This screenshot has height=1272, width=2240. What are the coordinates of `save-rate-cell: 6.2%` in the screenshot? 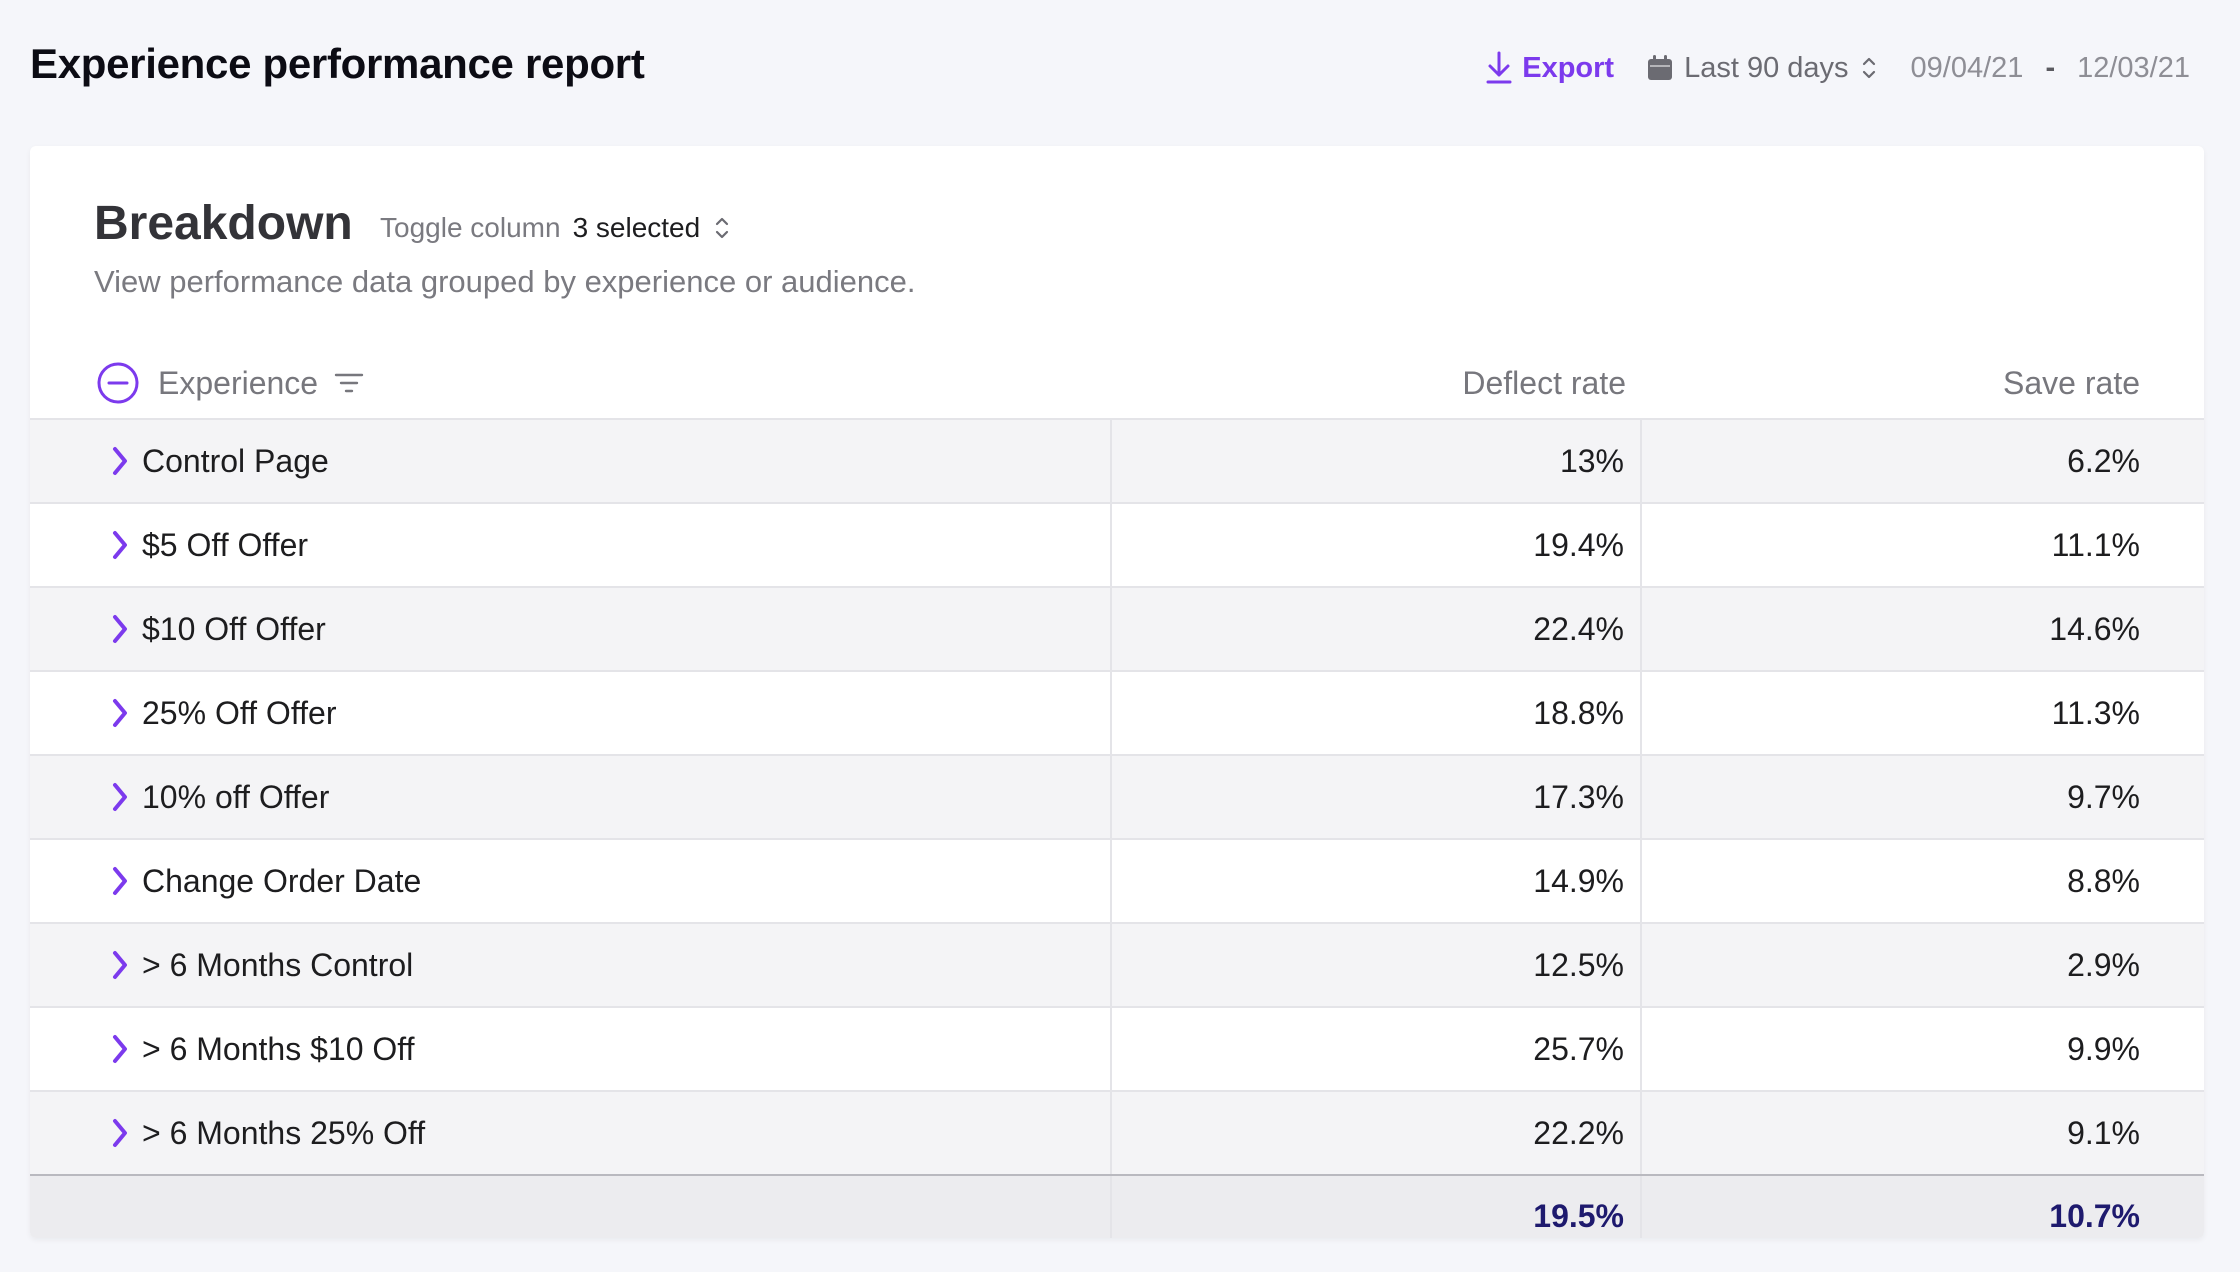 It's located at (2103, 460).